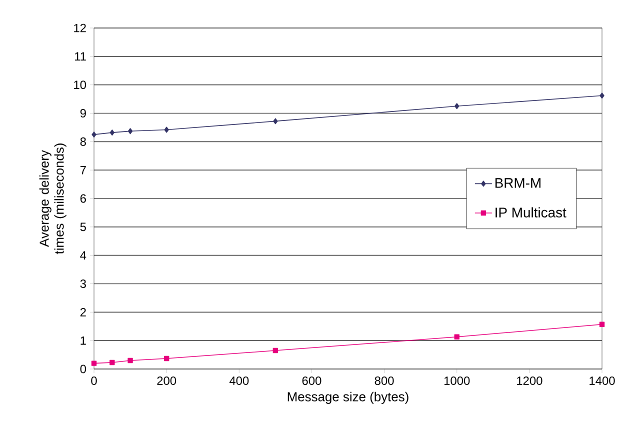 The width and height of the screenshot is (621, 445). Describe the element at coordinates (83, 284) in the screenshot. I see `y-tick-label: 3` at that location.